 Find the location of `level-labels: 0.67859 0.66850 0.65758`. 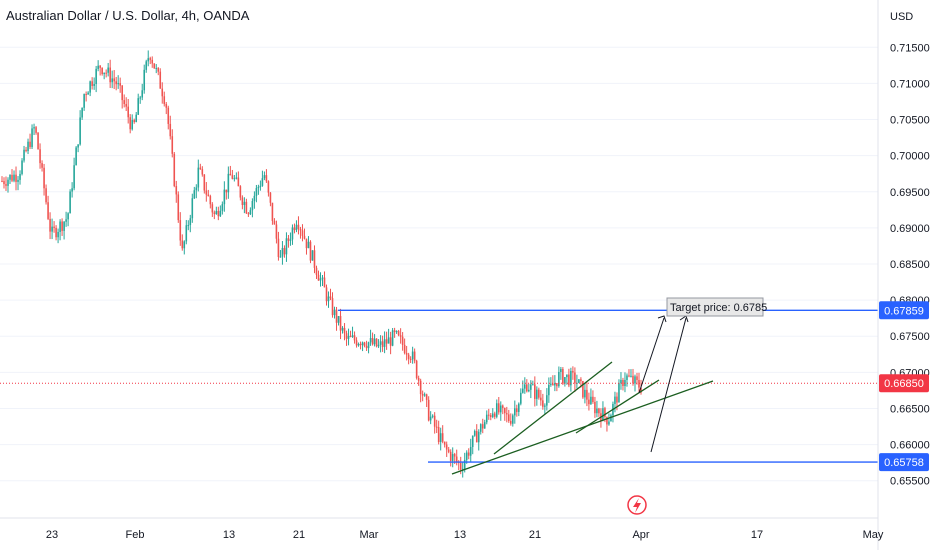

level-labels: 0.67859 0.66850 0.65758 is located at coordinates (904, 386).